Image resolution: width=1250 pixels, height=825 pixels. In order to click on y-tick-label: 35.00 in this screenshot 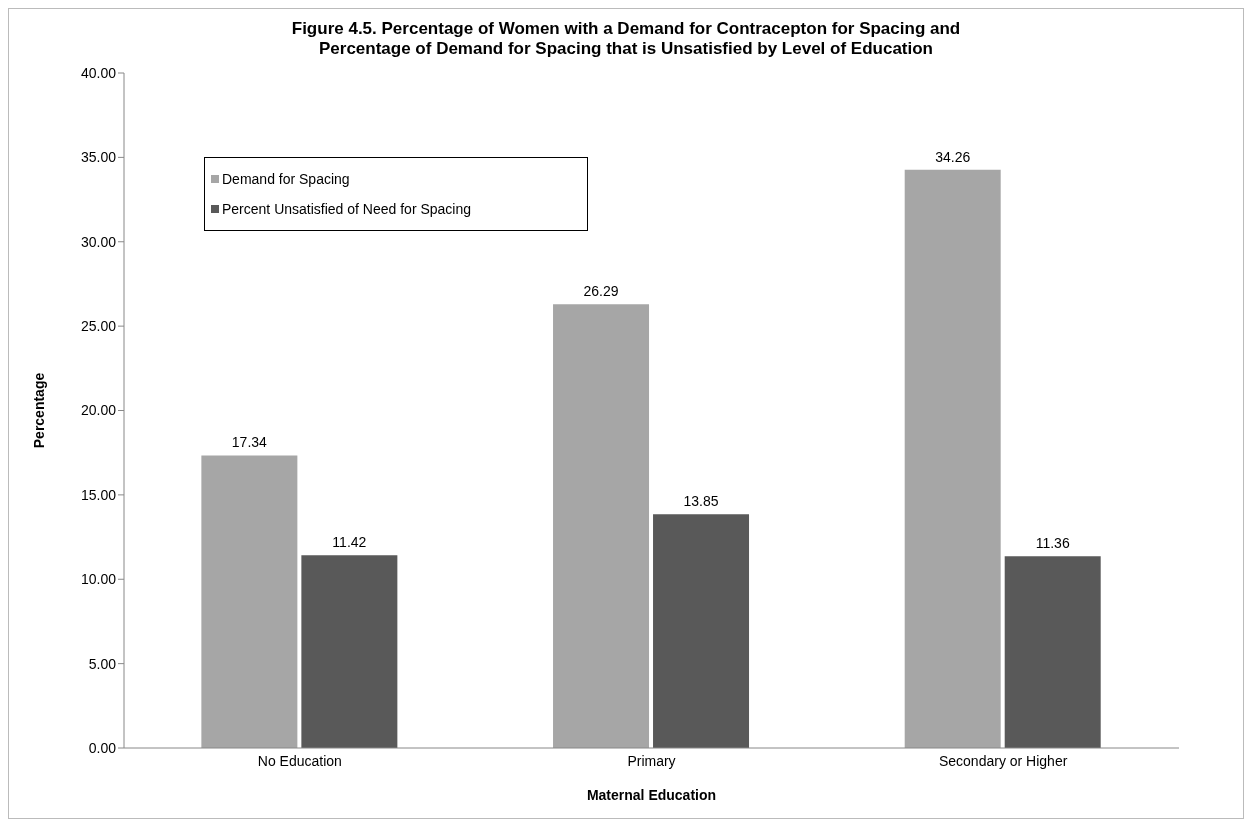, I will do `click(98, 157)`.